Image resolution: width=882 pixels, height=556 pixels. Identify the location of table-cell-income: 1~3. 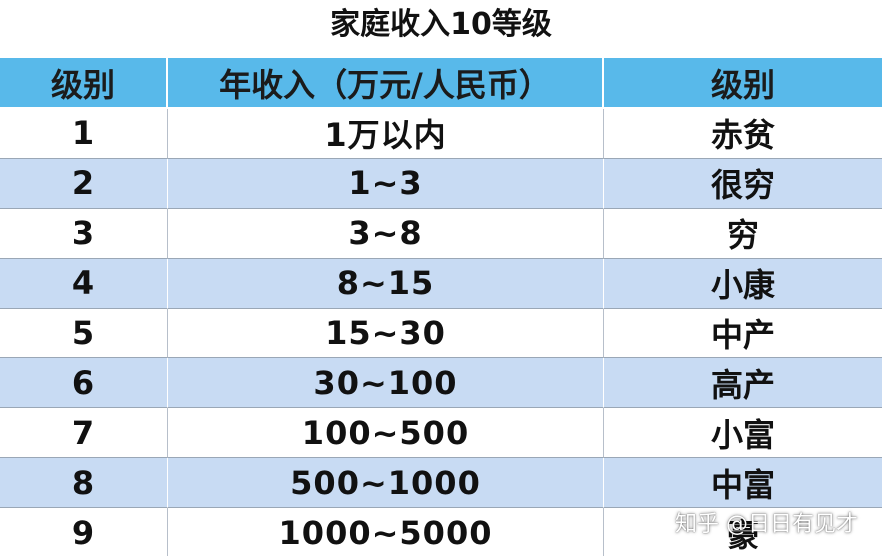
(386, 183).